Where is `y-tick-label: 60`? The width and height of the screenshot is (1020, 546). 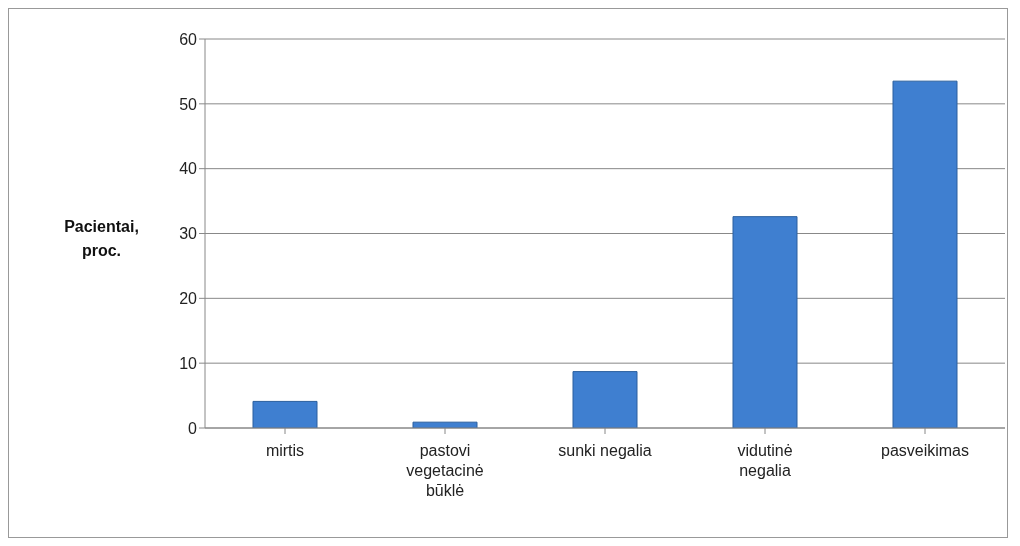 y-tick-label: 60 is located at coordinates (188, 39).